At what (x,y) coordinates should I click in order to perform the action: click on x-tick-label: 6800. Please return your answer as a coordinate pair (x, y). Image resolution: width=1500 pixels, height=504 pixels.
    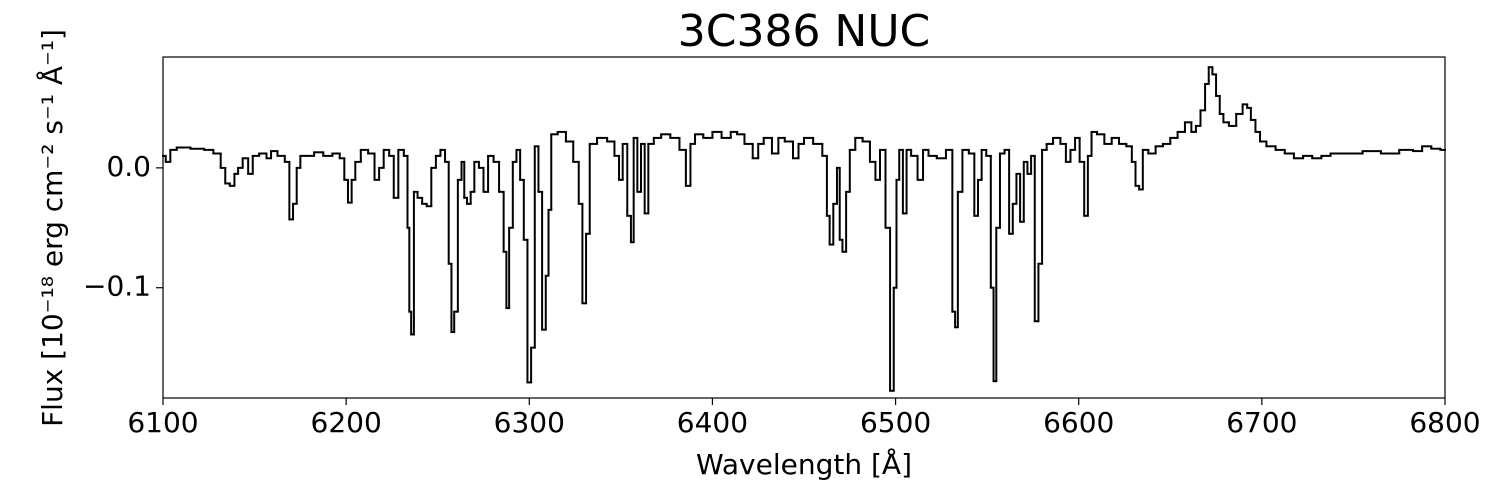
    Looking at the image, I should click on (1444, 422).